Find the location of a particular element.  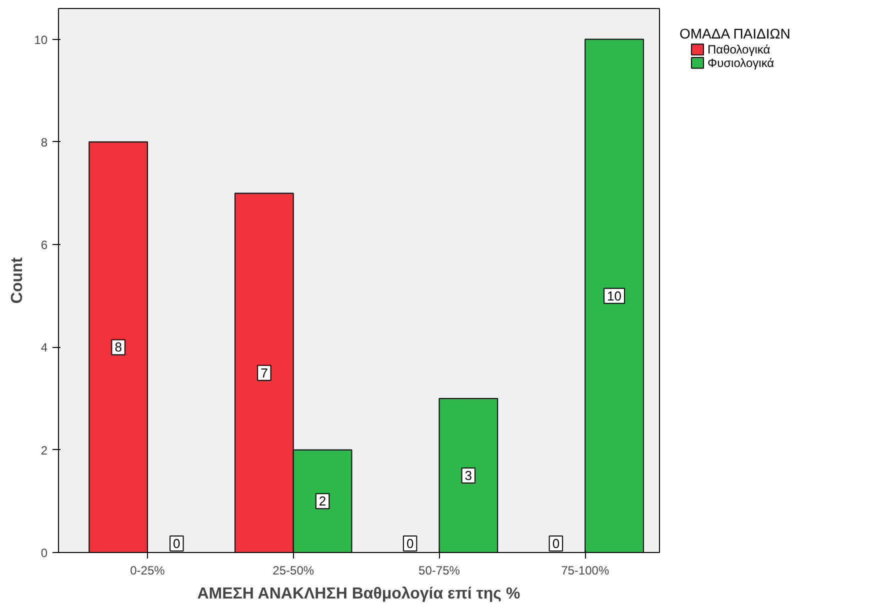

data-label: 8 is located at coordinates (118, 347).